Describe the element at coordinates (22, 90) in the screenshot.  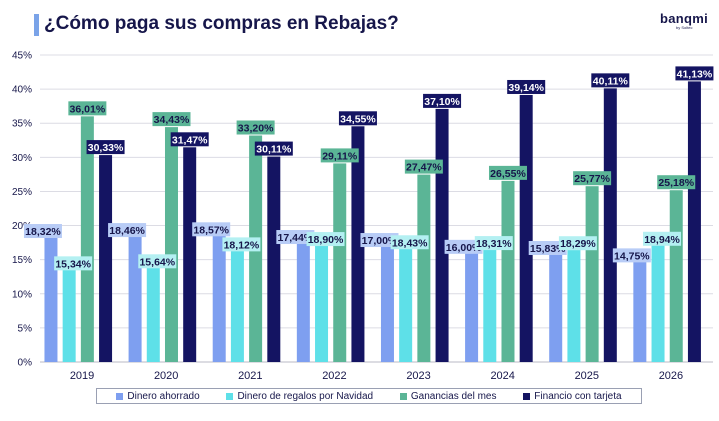
I see `y-tick-label: 40%` at that location.